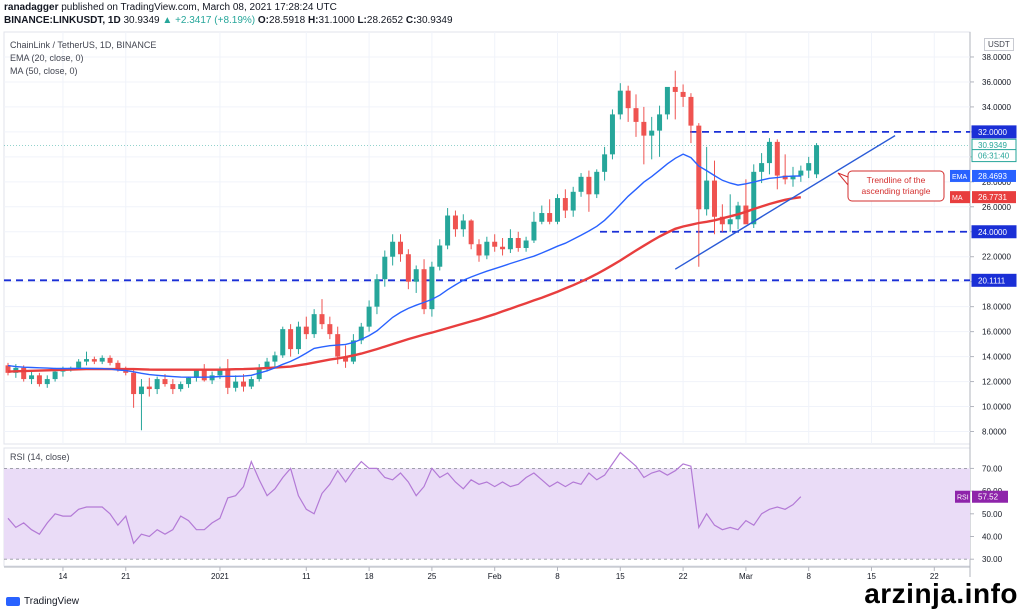  Describe the element at coordinates (996, 332) in the screenshot. I see `price-tick-label: 16.0000` at that location.